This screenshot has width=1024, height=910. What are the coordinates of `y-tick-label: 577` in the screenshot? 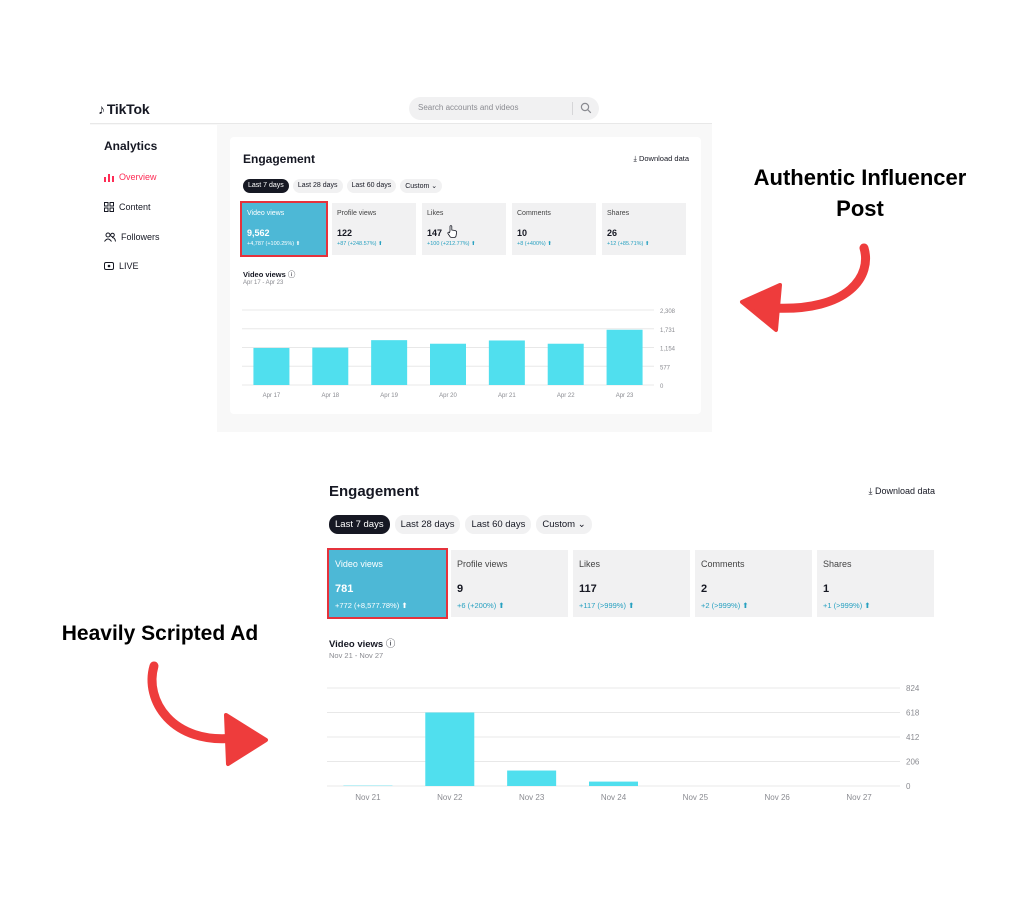 It's located at (665, 368).